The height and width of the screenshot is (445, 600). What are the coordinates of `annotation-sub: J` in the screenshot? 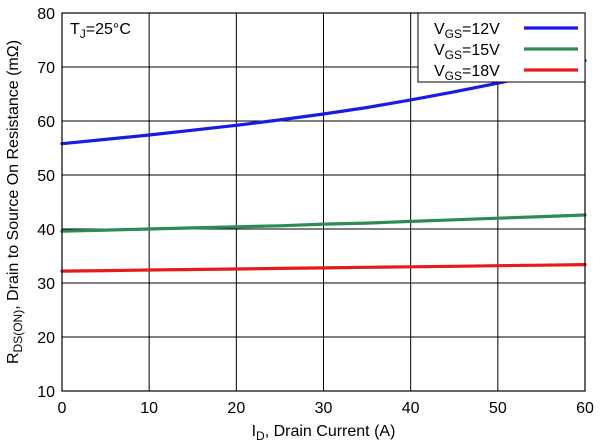 It's located at (83, 34).